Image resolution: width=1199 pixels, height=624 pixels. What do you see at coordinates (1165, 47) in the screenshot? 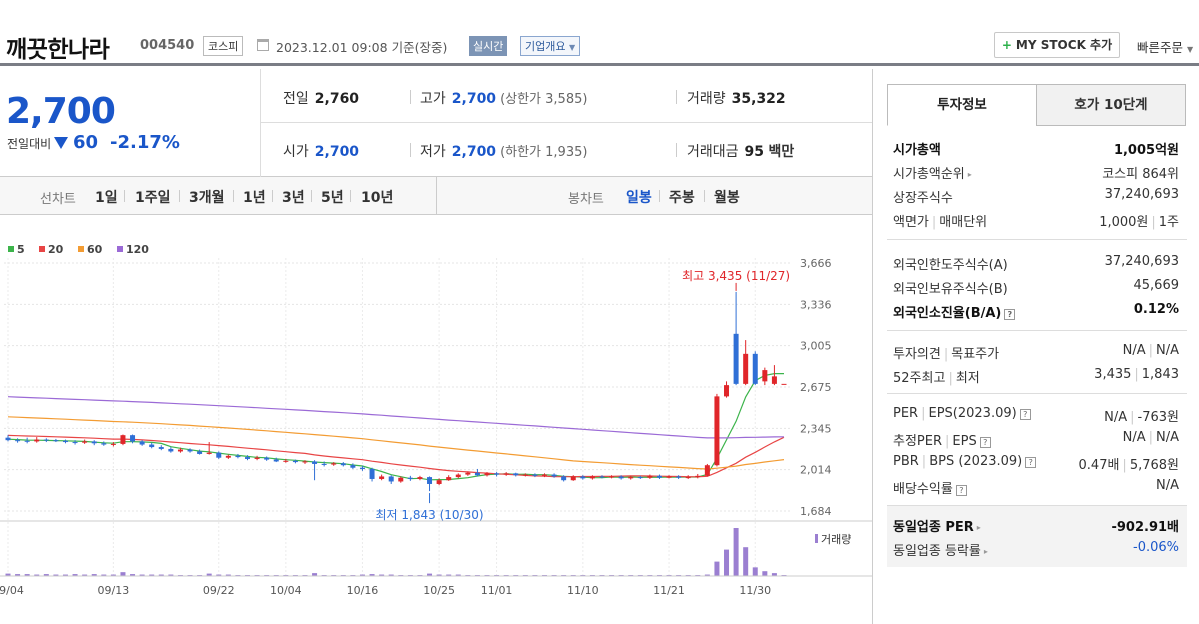
I see `quick-order-button: 빠른주문 ▼` at bounding box center [1165, 47].